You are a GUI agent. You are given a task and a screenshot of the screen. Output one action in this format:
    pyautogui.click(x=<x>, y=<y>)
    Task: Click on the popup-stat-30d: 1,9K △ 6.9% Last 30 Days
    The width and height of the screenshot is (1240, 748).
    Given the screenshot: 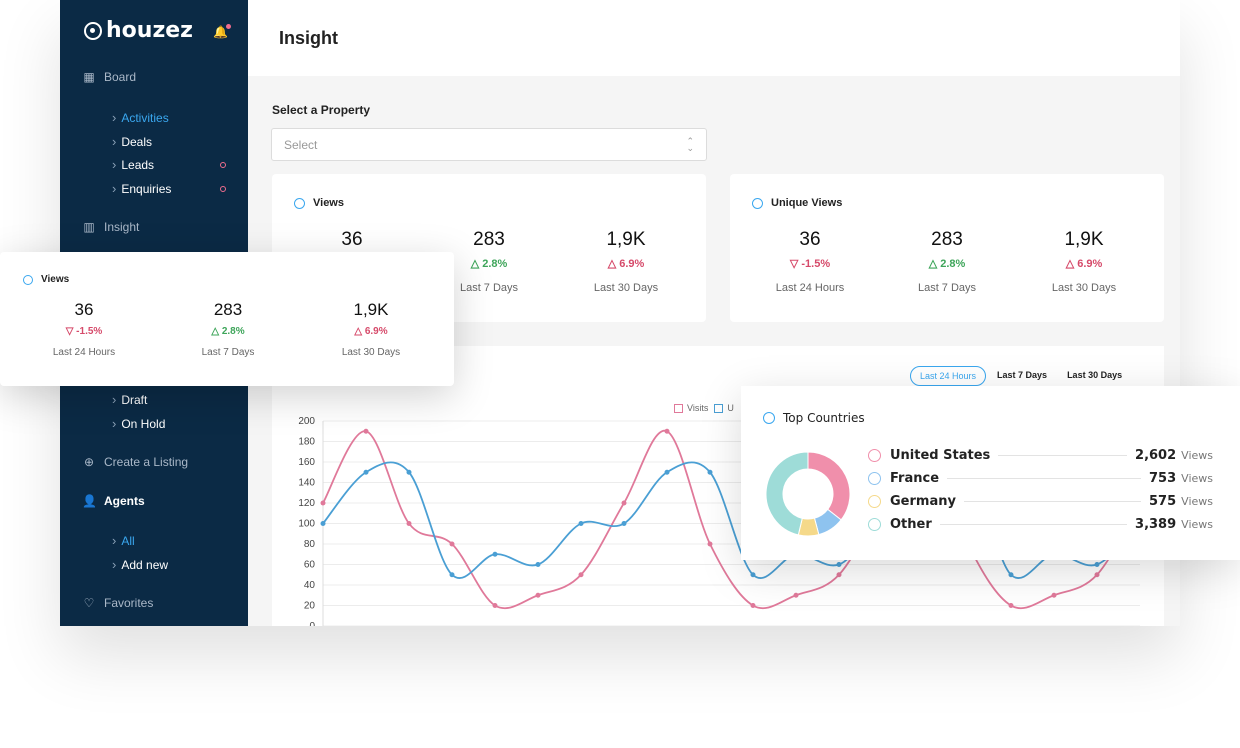 What is the action you would take?
    pyautogui.click(x=371, y=329)
    